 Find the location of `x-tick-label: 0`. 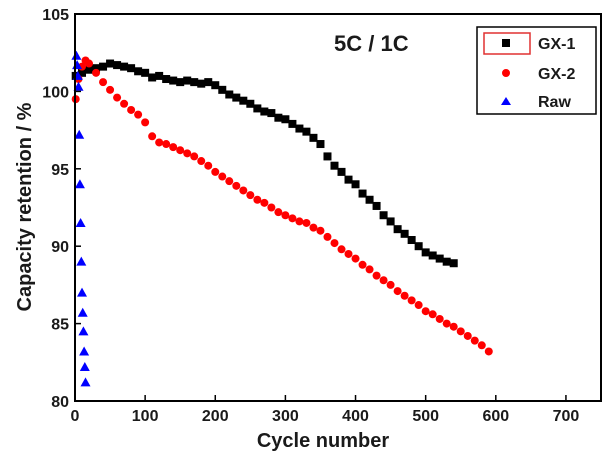

x-tick-label: 0 is located at coordinates (75, 416).